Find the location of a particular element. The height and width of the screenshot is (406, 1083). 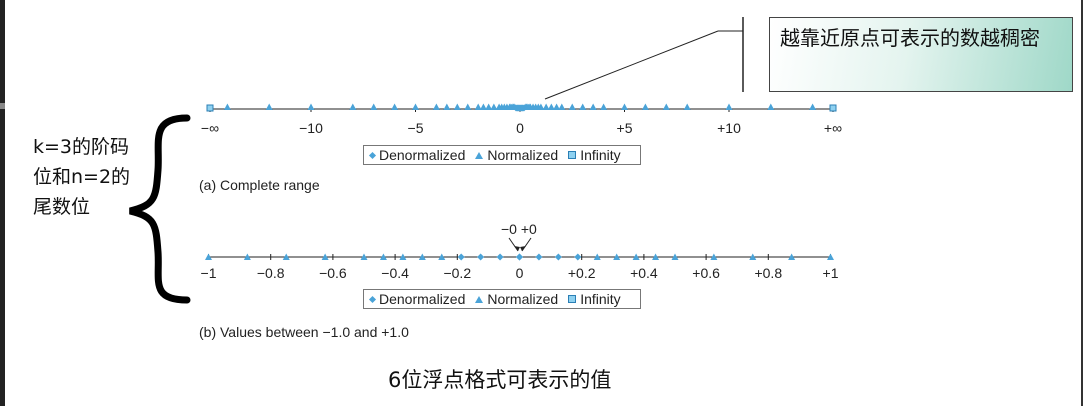

right-window-edge is located at coordinates (1082, 203).